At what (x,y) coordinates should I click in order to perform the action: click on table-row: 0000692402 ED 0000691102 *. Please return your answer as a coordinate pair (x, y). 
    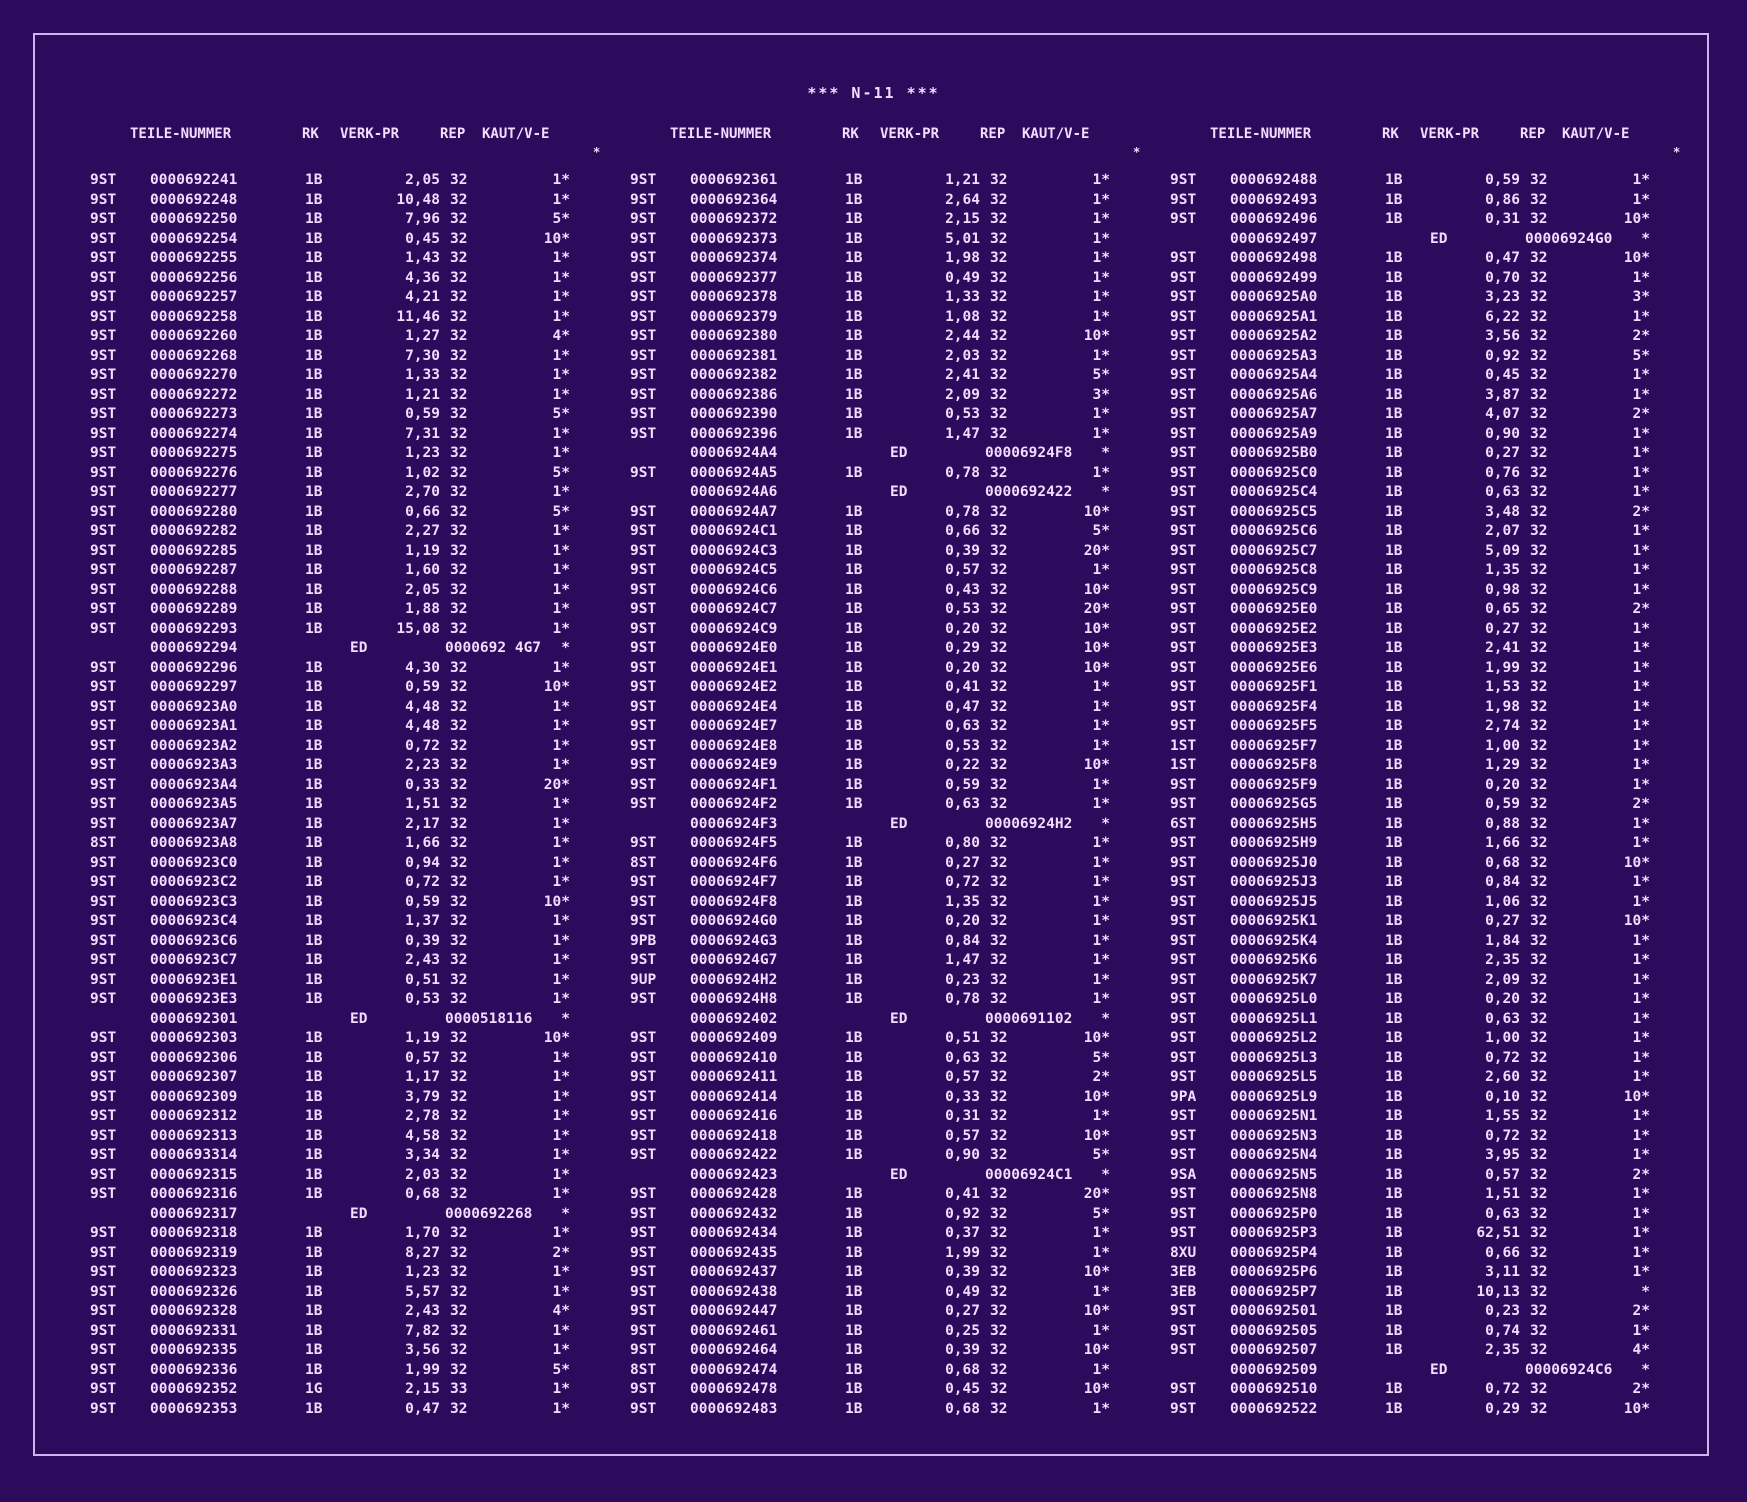
    Looking at the image, I should click on (890, 1019).